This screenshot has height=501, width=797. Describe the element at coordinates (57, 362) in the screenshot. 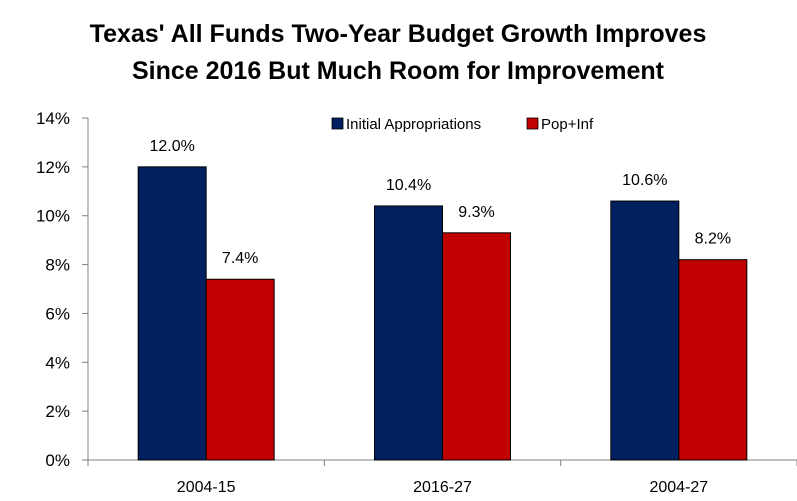

I see `y-tick-label: 4%` at that location.